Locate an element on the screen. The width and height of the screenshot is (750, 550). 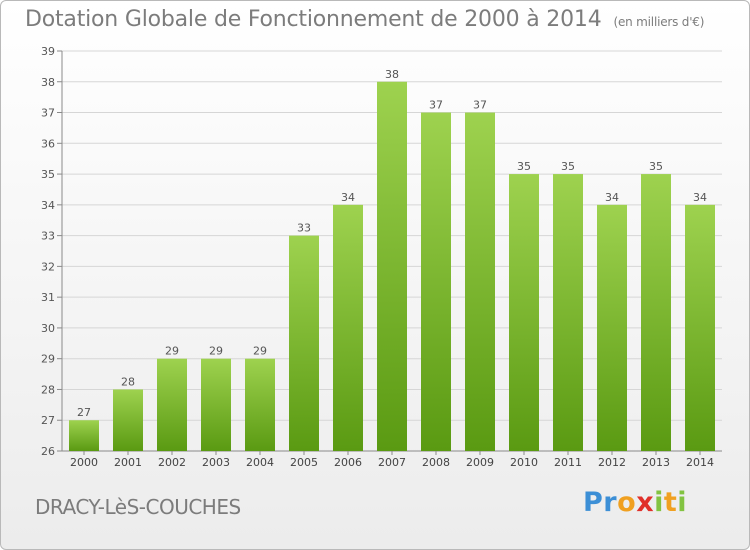
x-tick-label: 2004 is located at coordinates (260, 462).